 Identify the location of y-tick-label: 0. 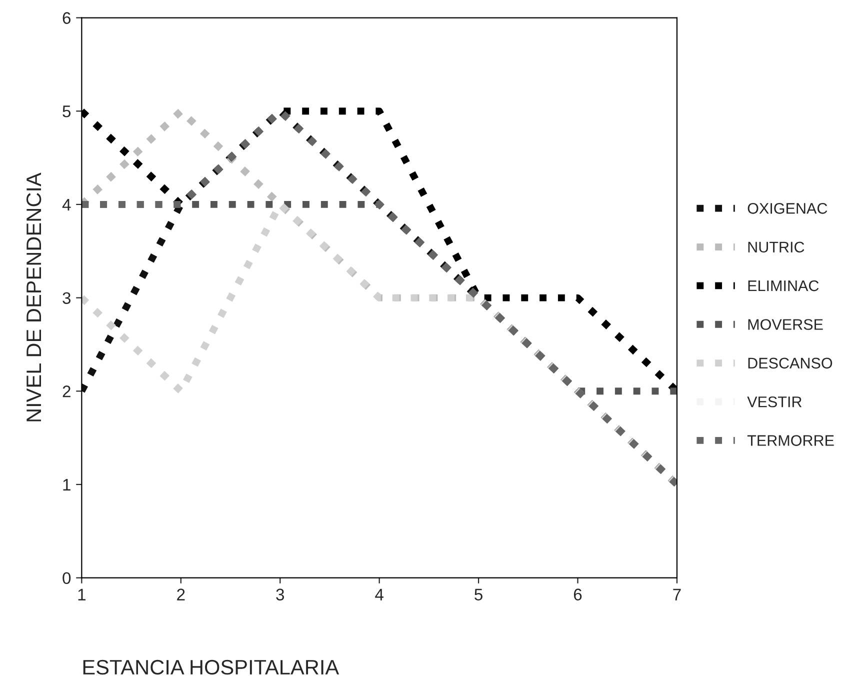
(66, 578).